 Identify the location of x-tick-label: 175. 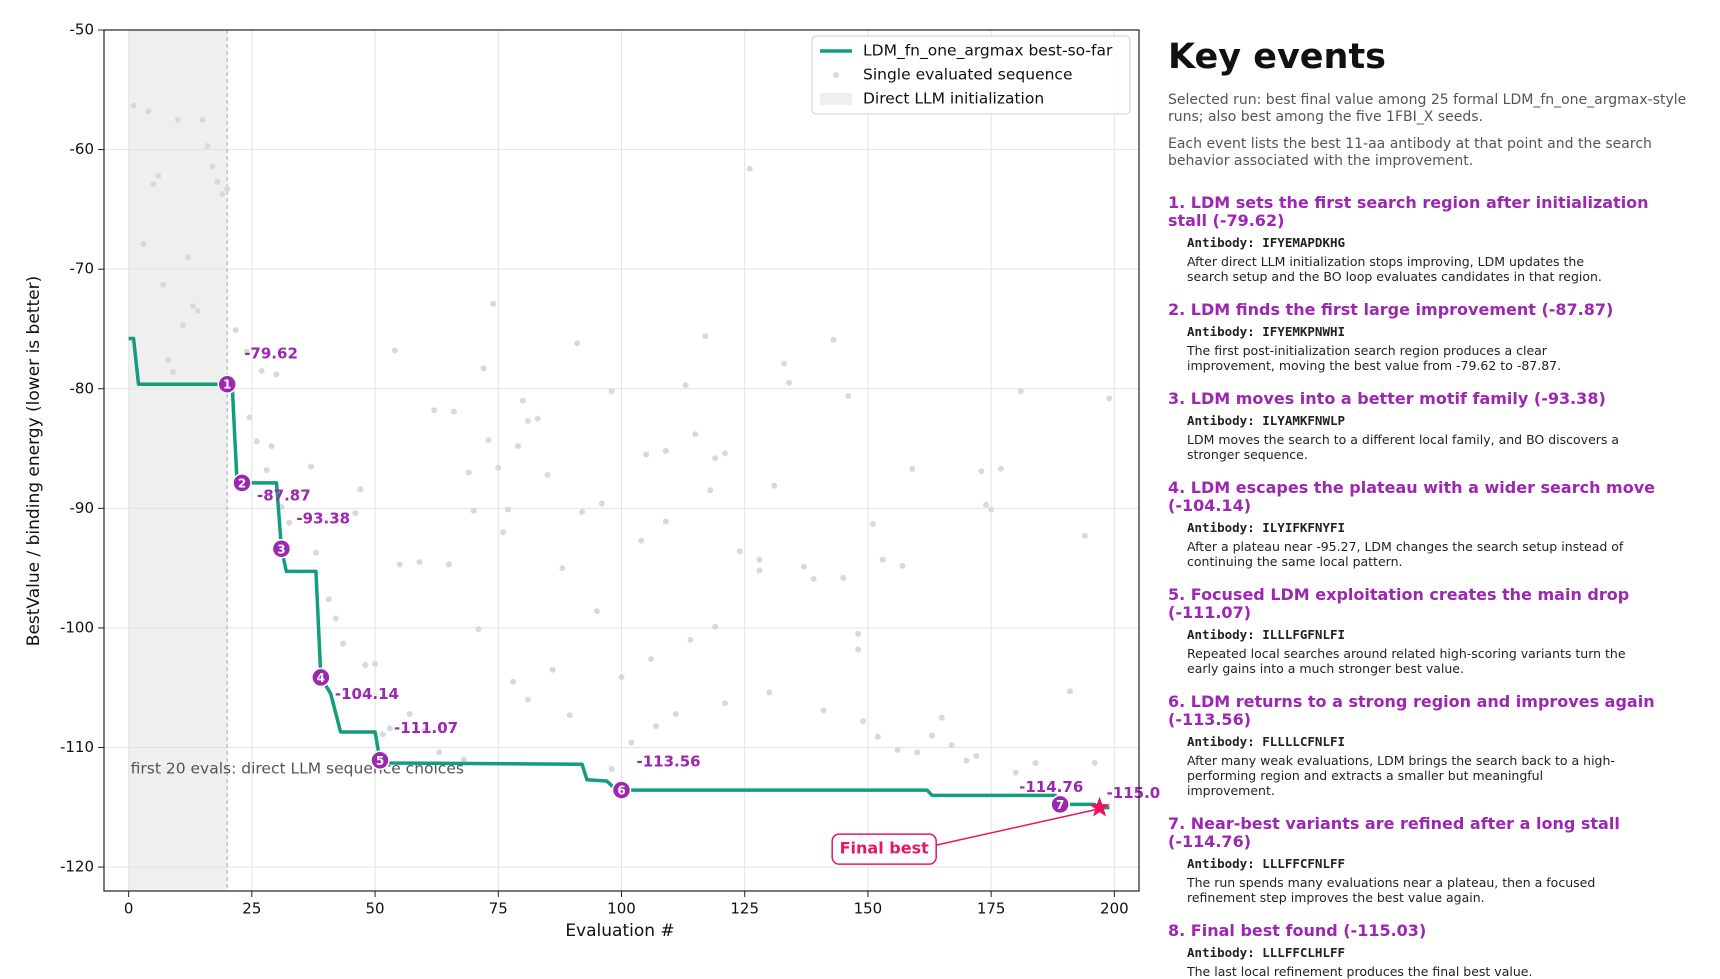
(991, 909).